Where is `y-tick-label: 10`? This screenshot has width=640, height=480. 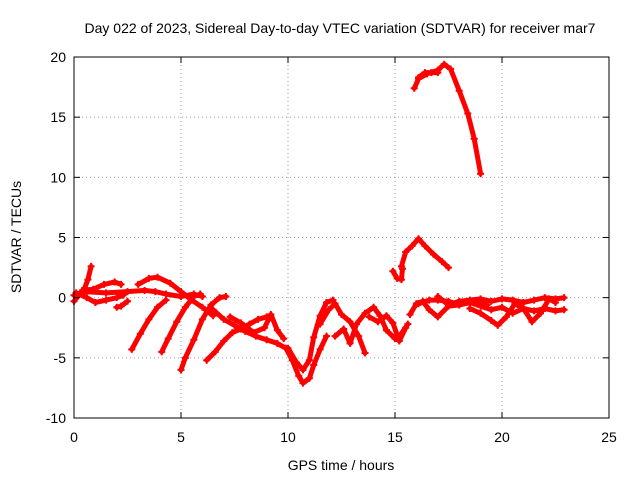
y-tick-label: 10 is located at coordinates (58, 177).